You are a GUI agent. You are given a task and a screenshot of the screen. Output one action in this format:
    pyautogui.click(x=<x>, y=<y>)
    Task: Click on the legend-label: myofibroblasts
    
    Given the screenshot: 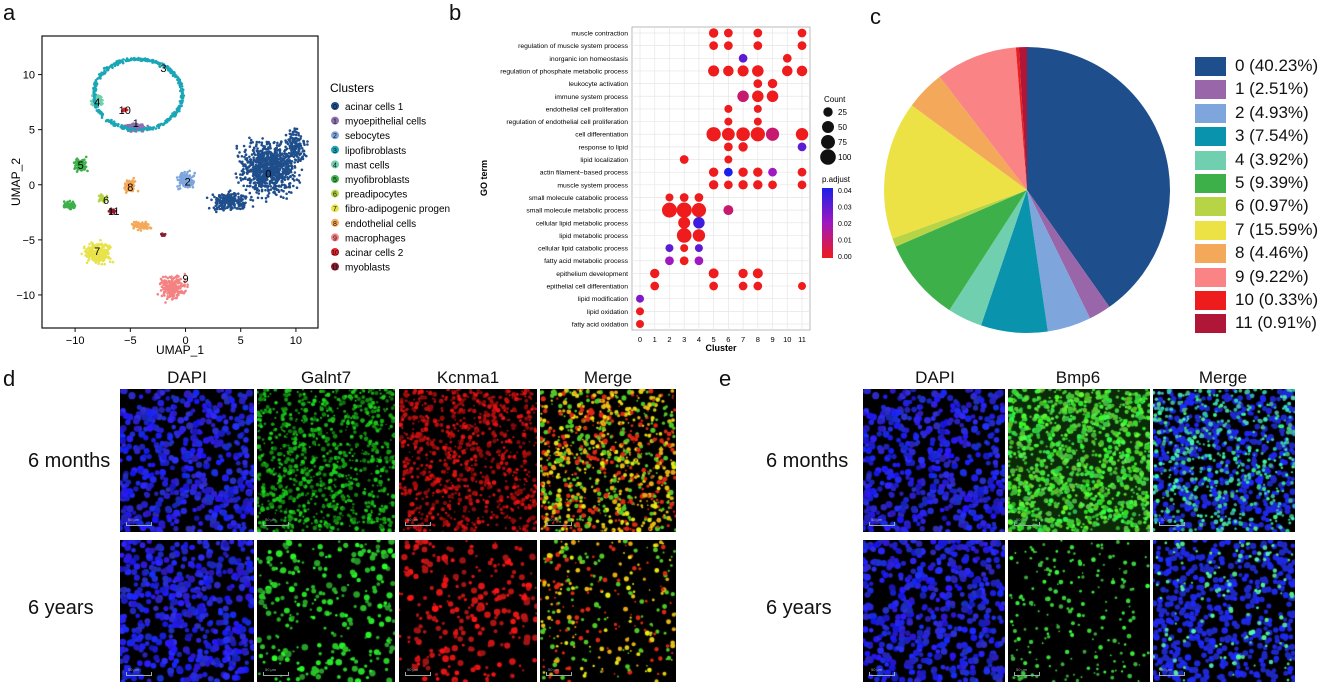 What is the action you would take?
    pyautogui.click(x=377, y=180)
    